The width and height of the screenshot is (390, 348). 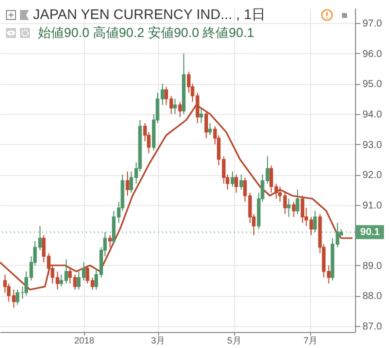 What do you see at coordinates (372, 84) in the screenshot?
I see `y-tick-label: 95.0` at bounding box center [372, 84].